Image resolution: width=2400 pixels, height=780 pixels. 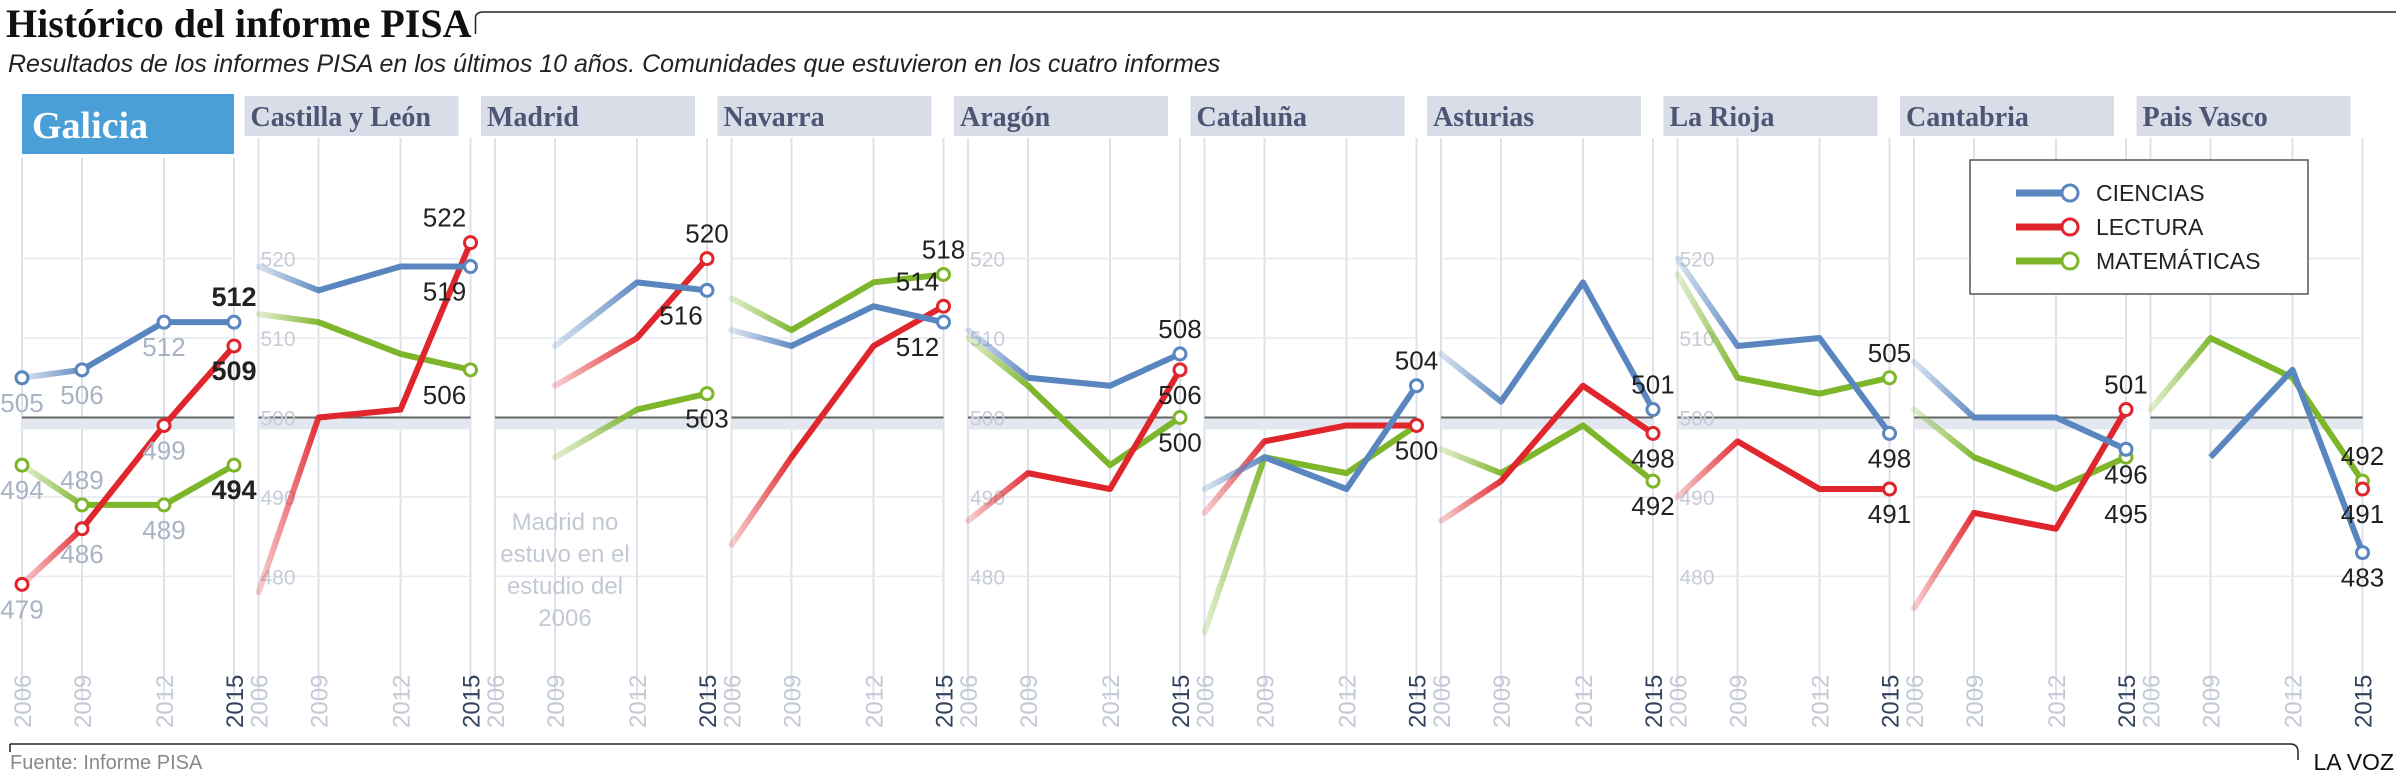 What do you see at coordinates (774, 117) in the screenshot?
I see `panel-title: Navarra` at bounding box center [774, 117].